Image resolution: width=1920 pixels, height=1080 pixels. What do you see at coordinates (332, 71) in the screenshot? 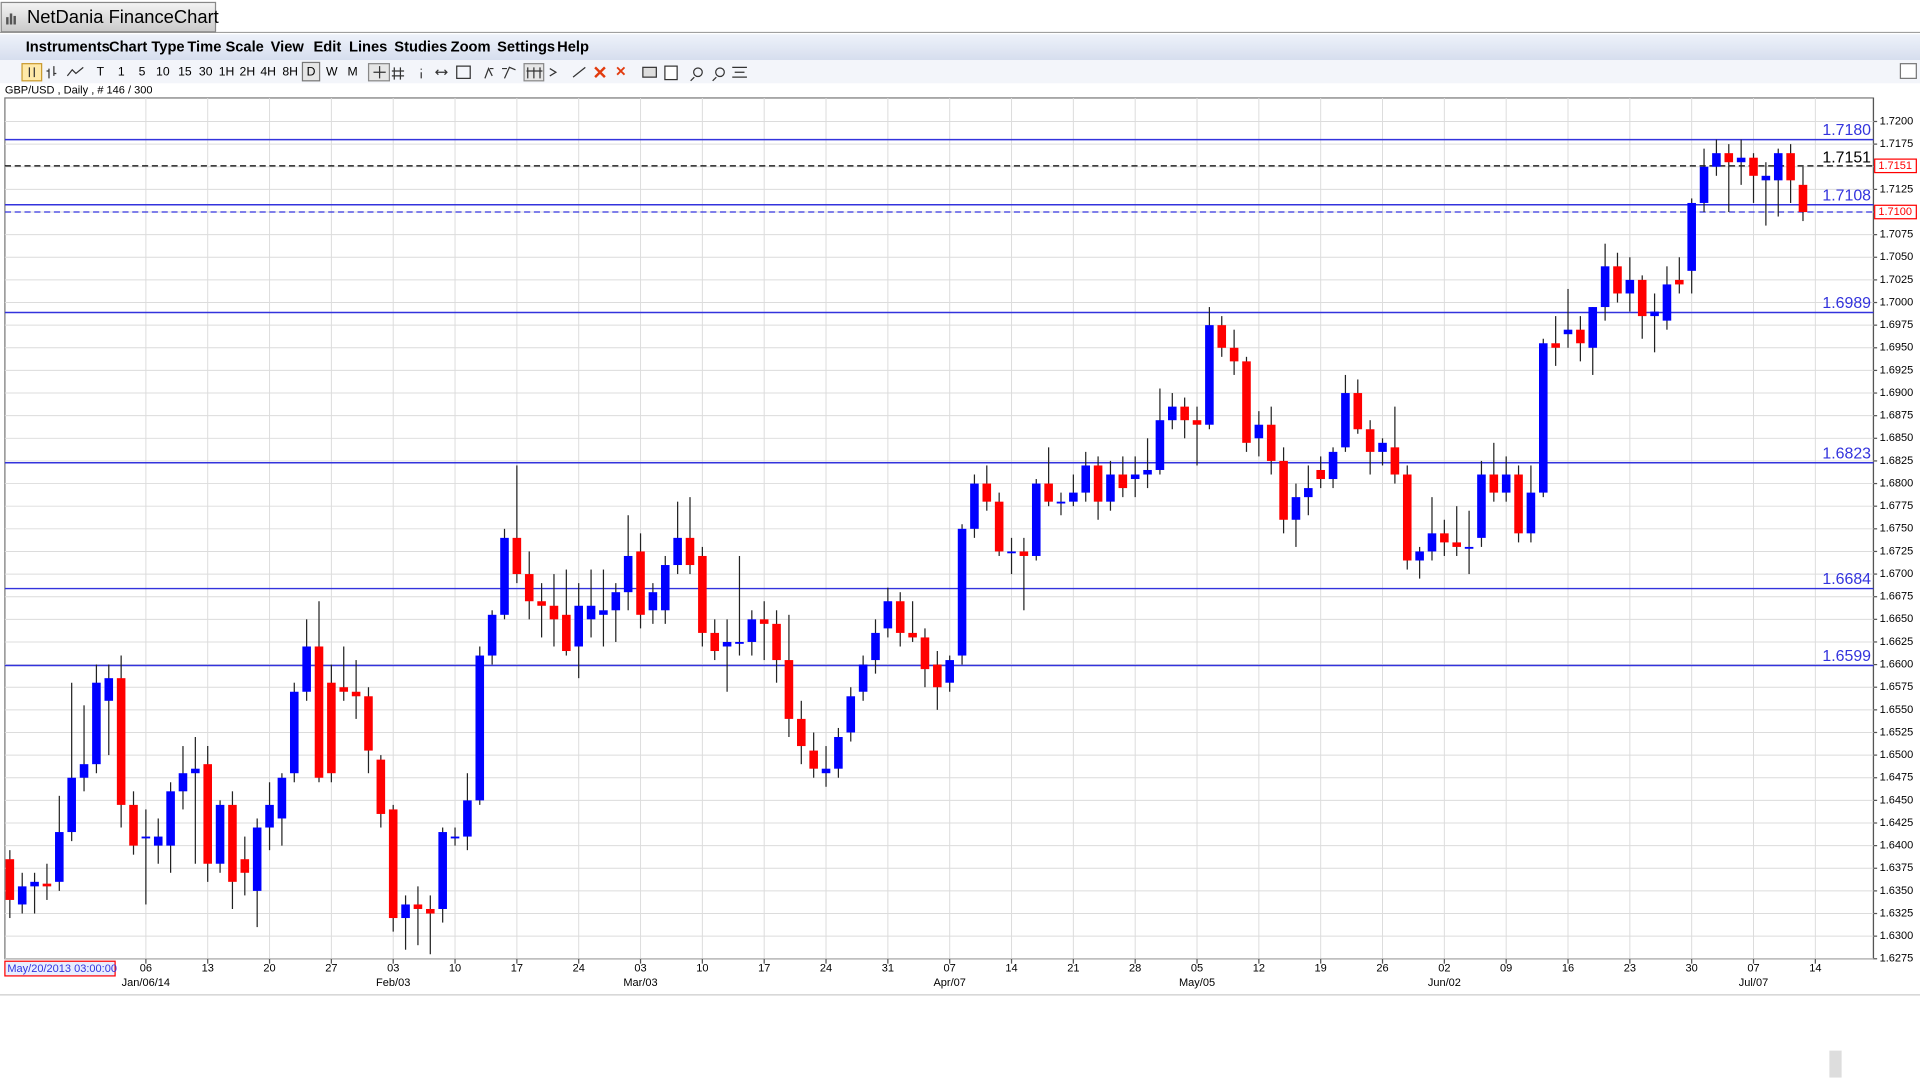
I see `timescale-button: W` at bounding box center [332, 71].